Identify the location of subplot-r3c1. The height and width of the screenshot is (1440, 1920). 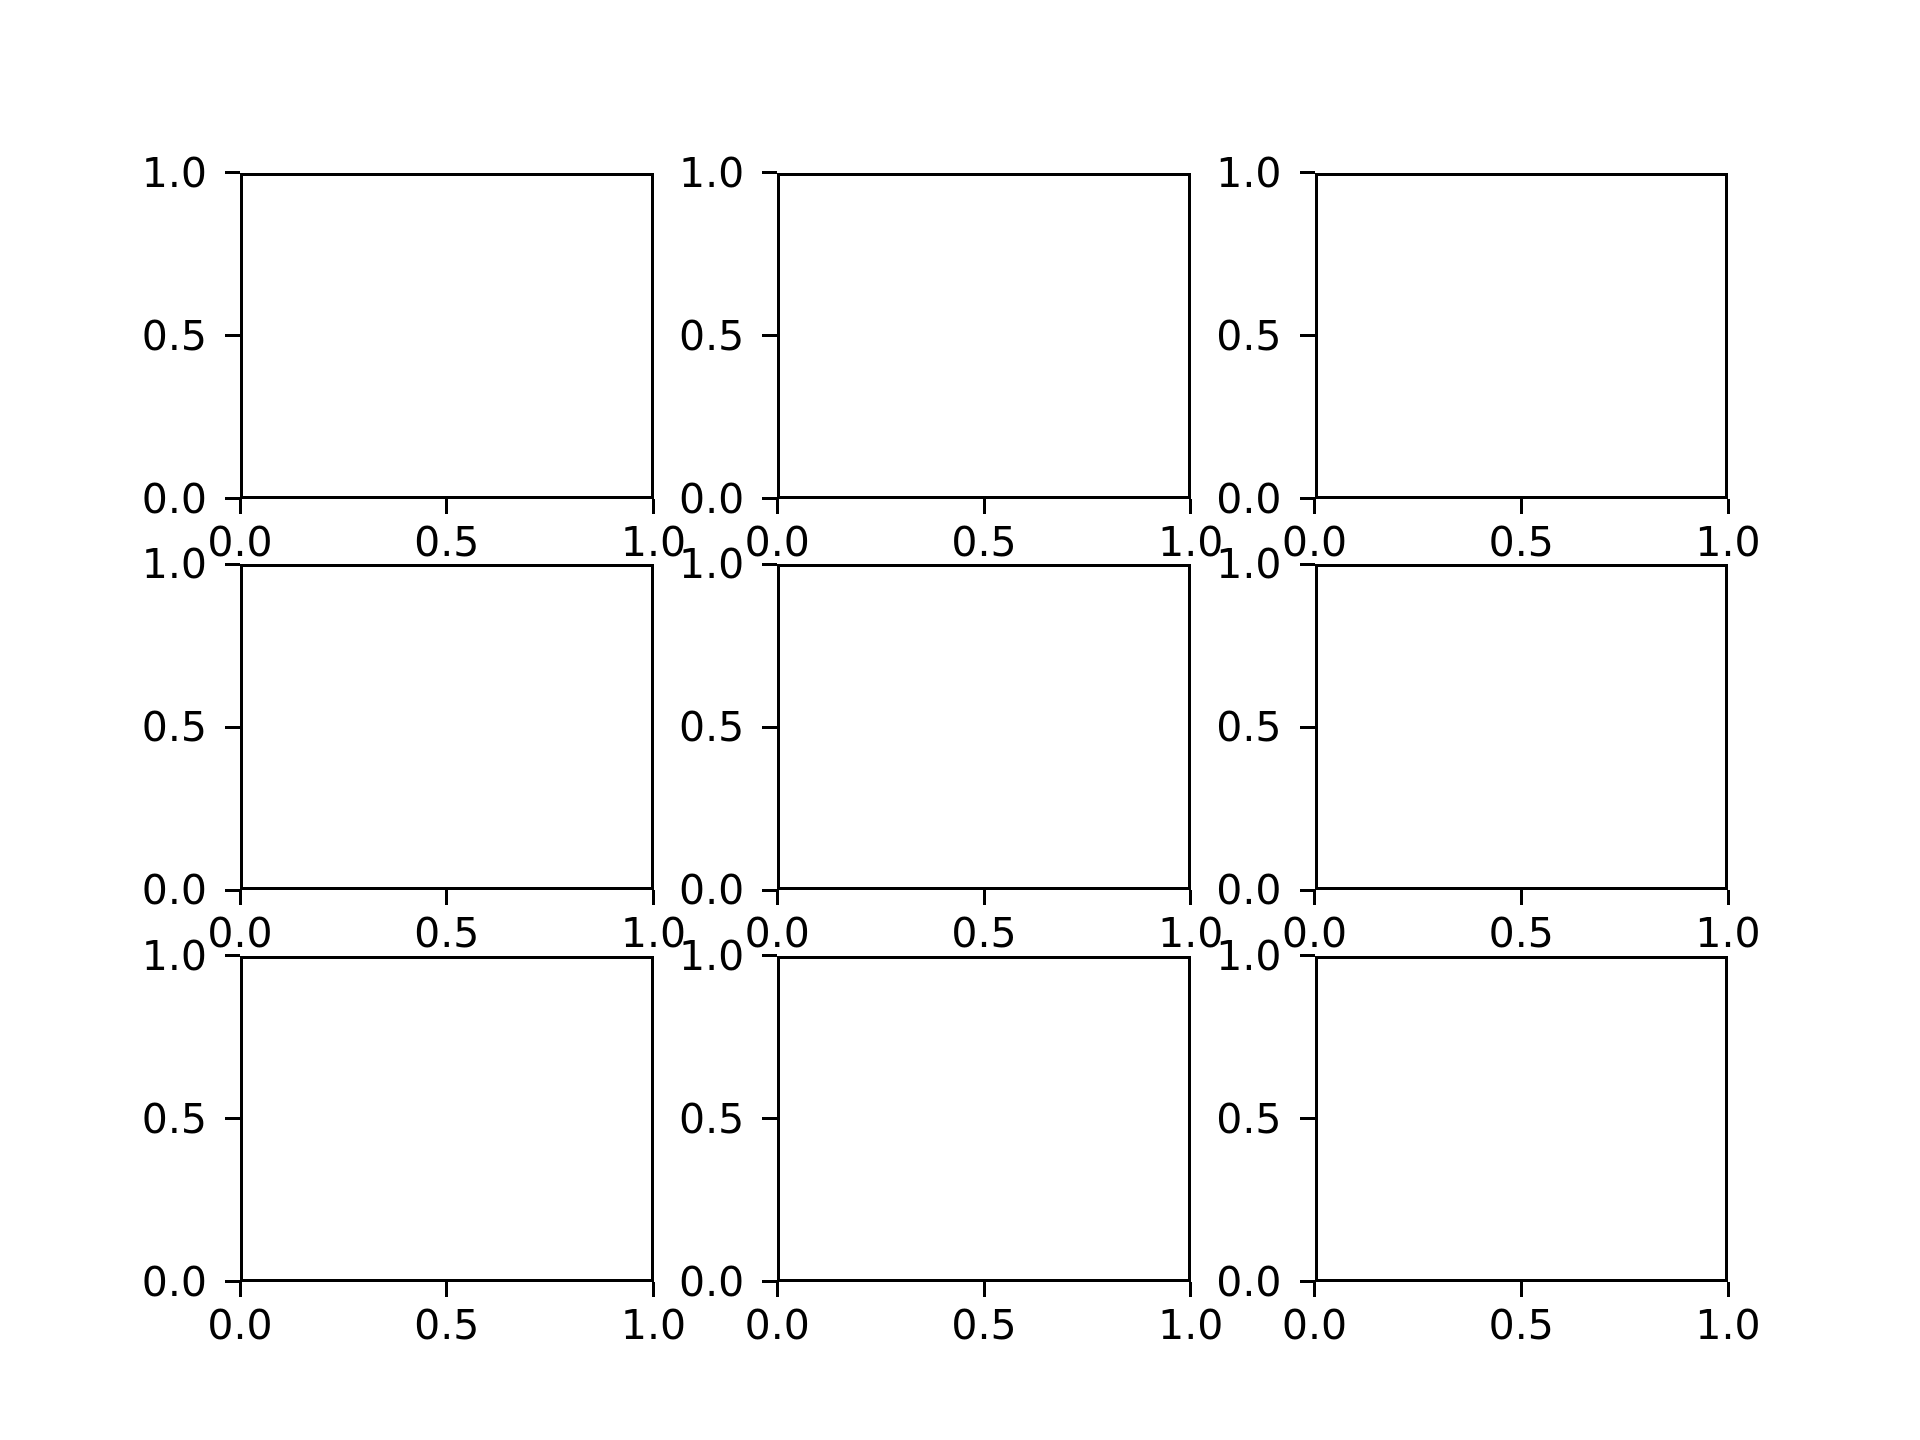
(447, 1118).